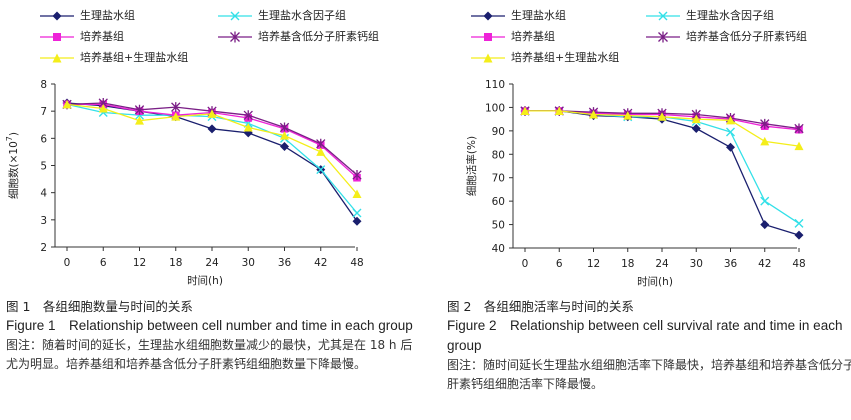 The image size is (851, 420). Describe the element at coordinates (43, 221) in the screenshot. I see `y-tick-label: 3` at that location.